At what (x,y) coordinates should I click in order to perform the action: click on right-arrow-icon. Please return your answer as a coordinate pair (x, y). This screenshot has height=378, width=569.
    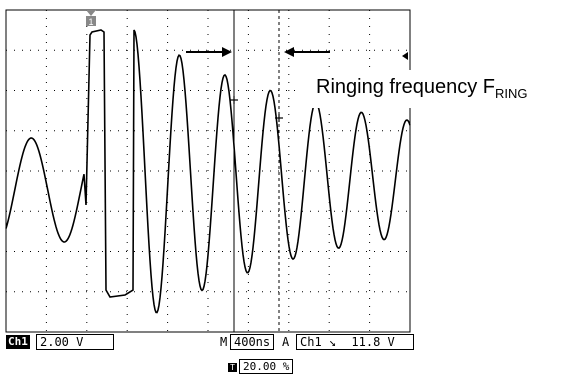
    Looking at the image, I should click on (307, 52).